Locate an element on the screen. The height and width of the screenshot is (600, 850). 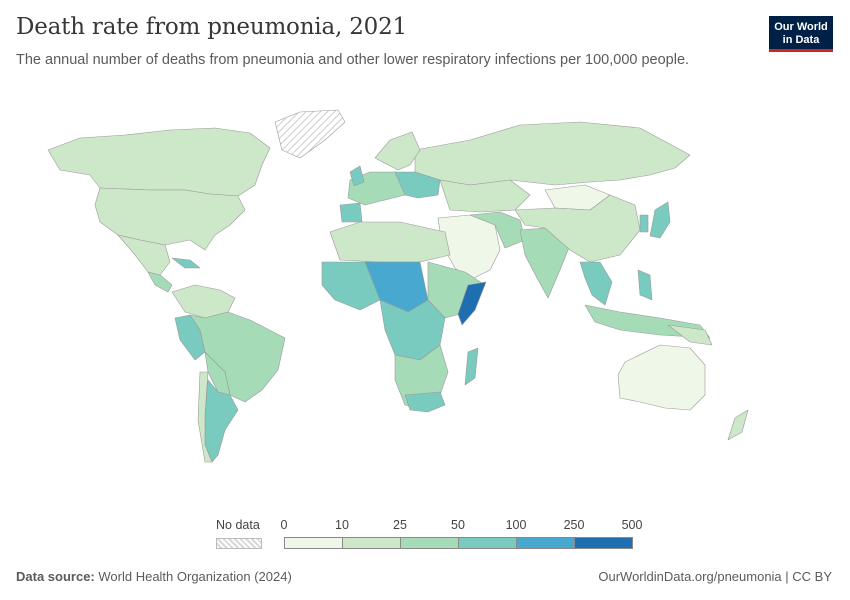
legend-tick-label: 500 is located at coordinates (632, 525).